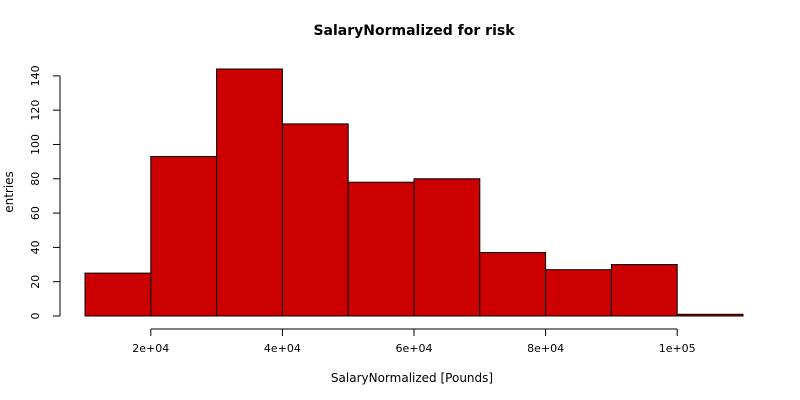 The height and width of the screenshot is (400, 800). Describe the element at coordinates (677, 348) in the screenshot. I see `x-tick-label: 1e+05` at that location.